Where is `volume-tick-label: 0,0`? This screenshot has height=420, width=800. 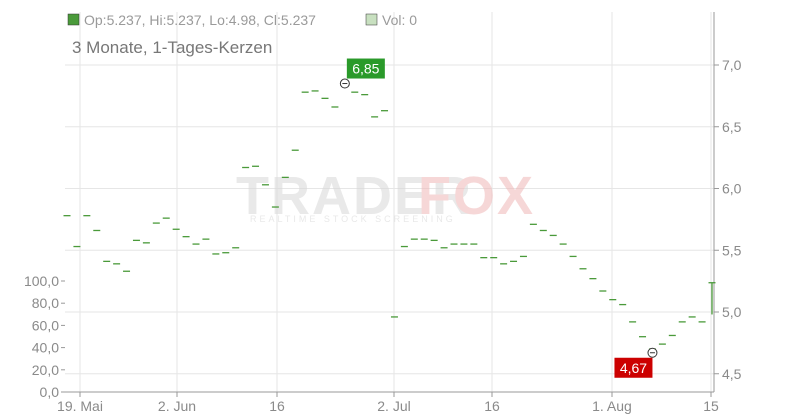
volume-tick-label: 0,0 is located at coordinates (50, 392).